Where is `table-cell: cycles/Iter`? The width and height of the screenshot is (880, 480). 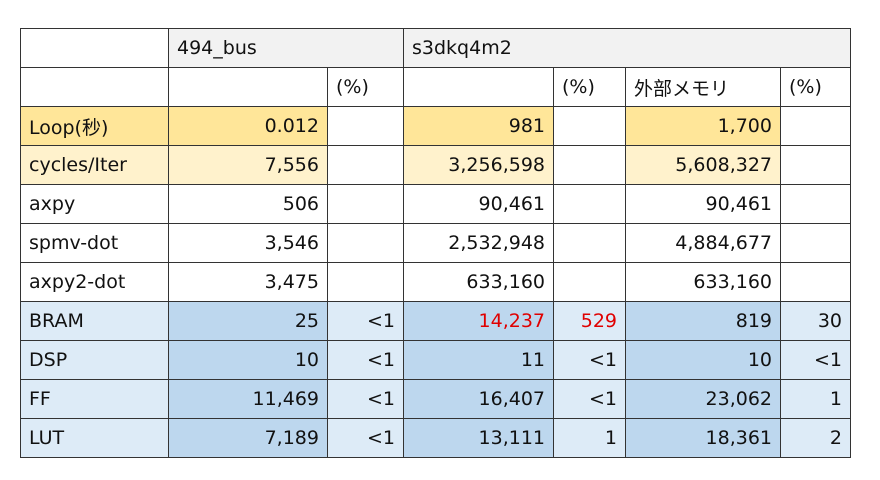 table-cell: cycles/Iter is located at coordinates (94, 165).